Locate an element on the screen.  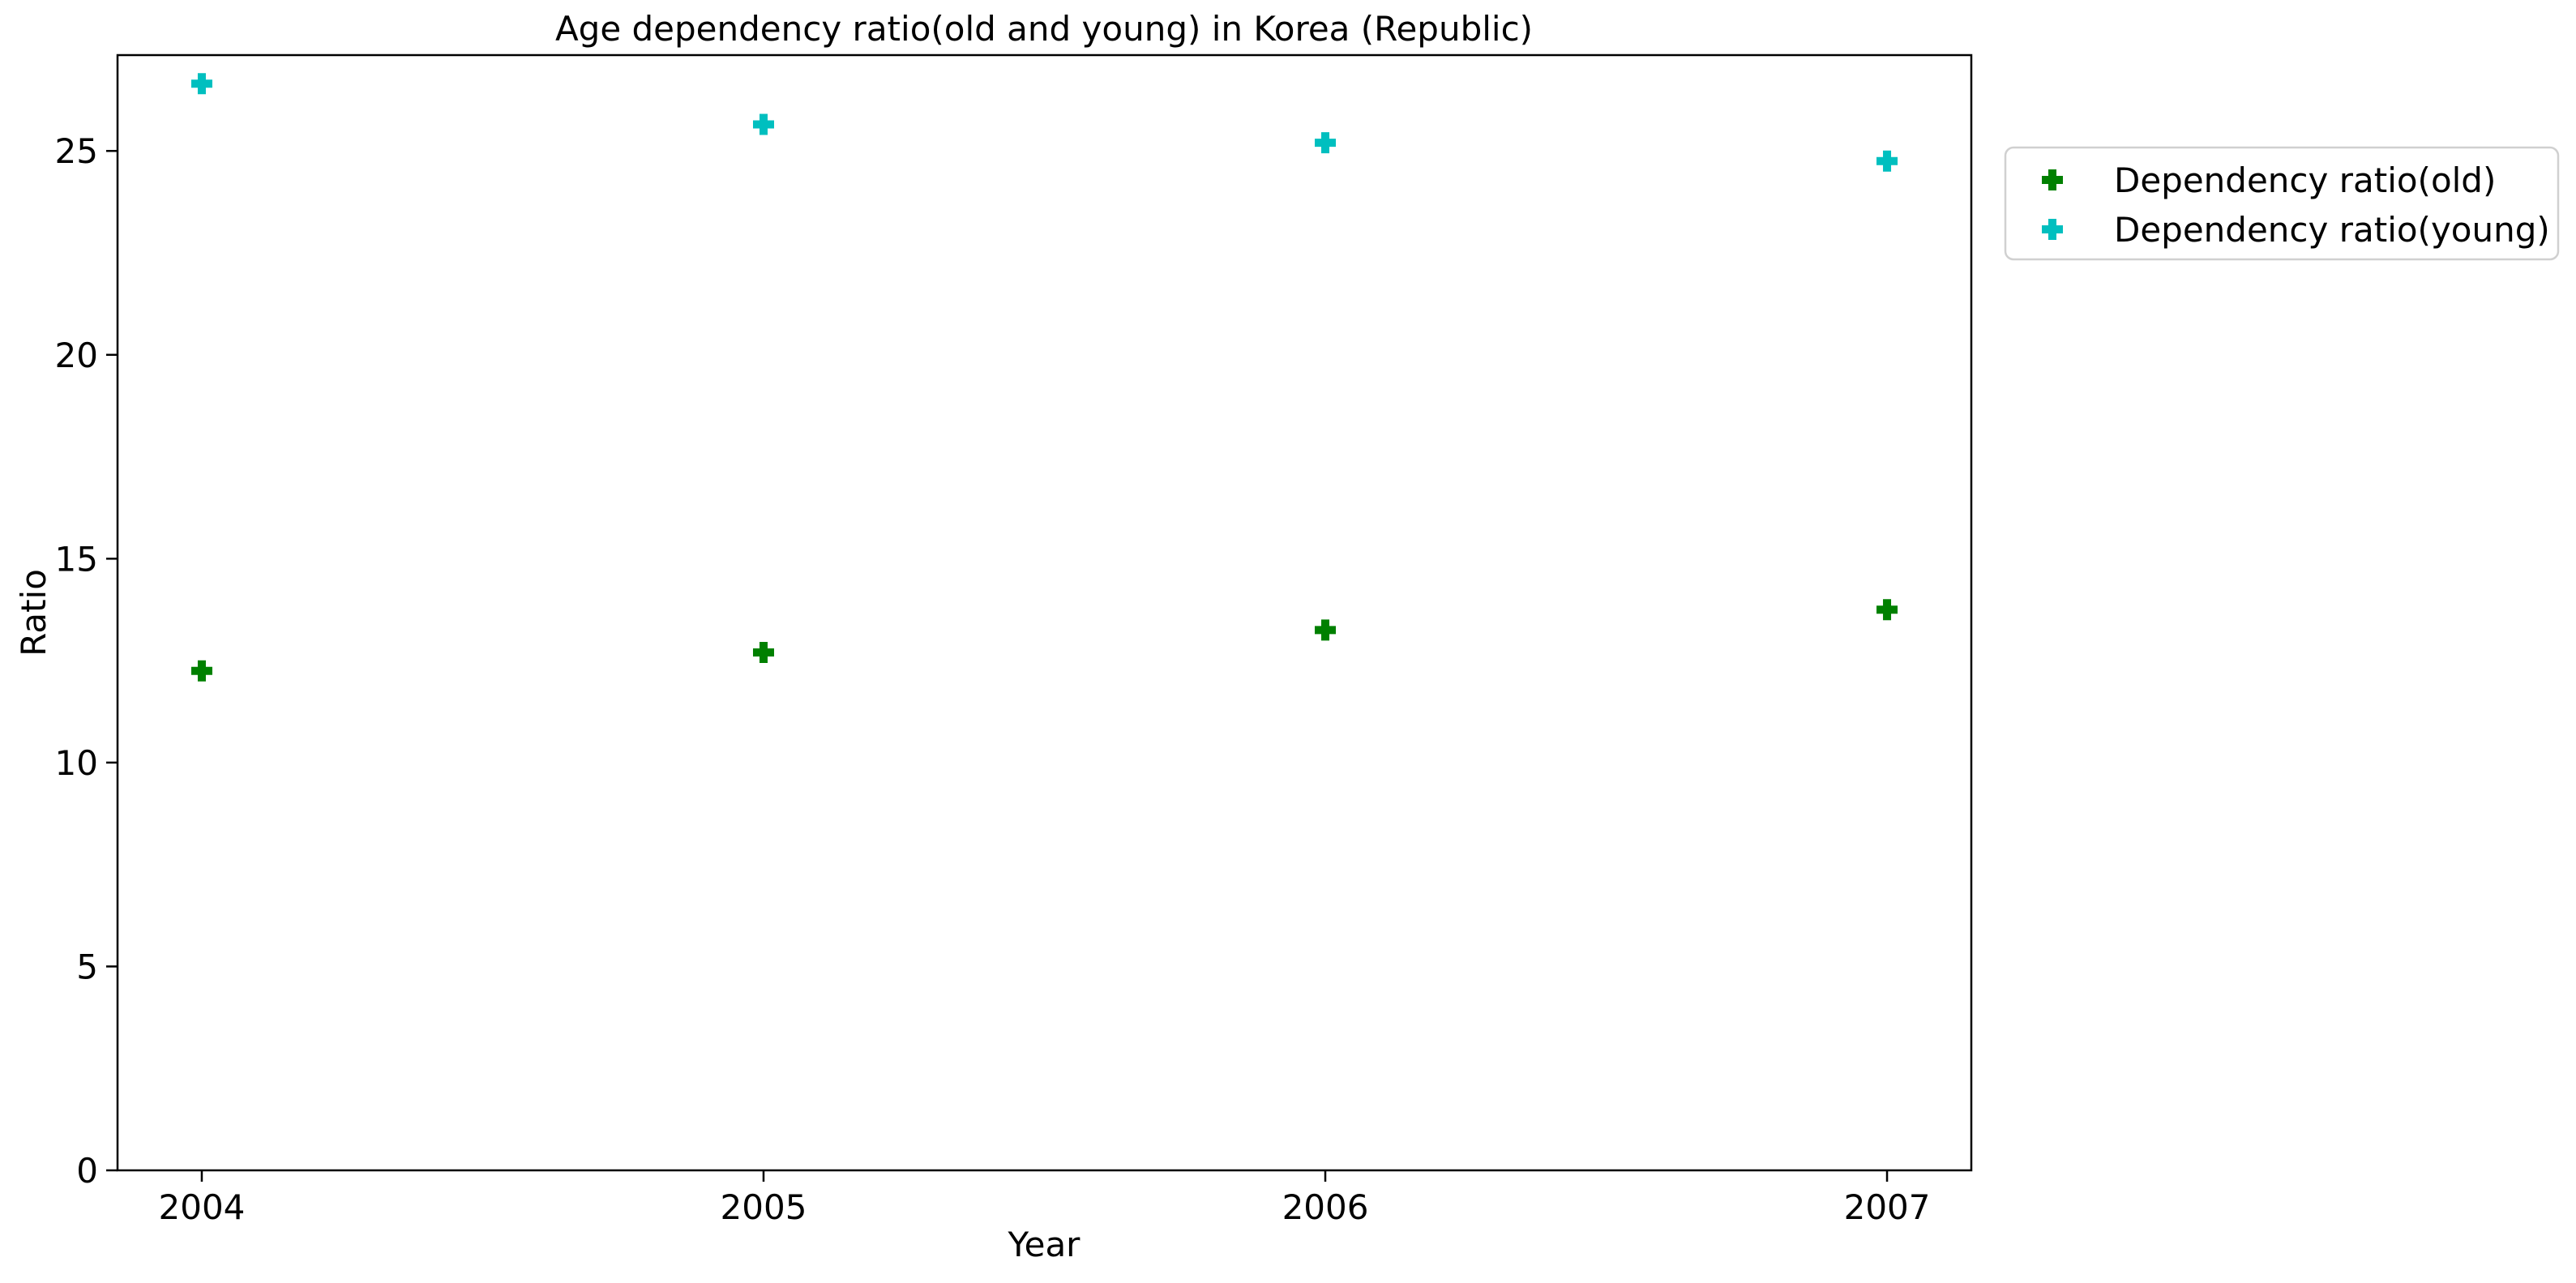
x-tick-label: 2005 is located at coordinates (764, 1207).